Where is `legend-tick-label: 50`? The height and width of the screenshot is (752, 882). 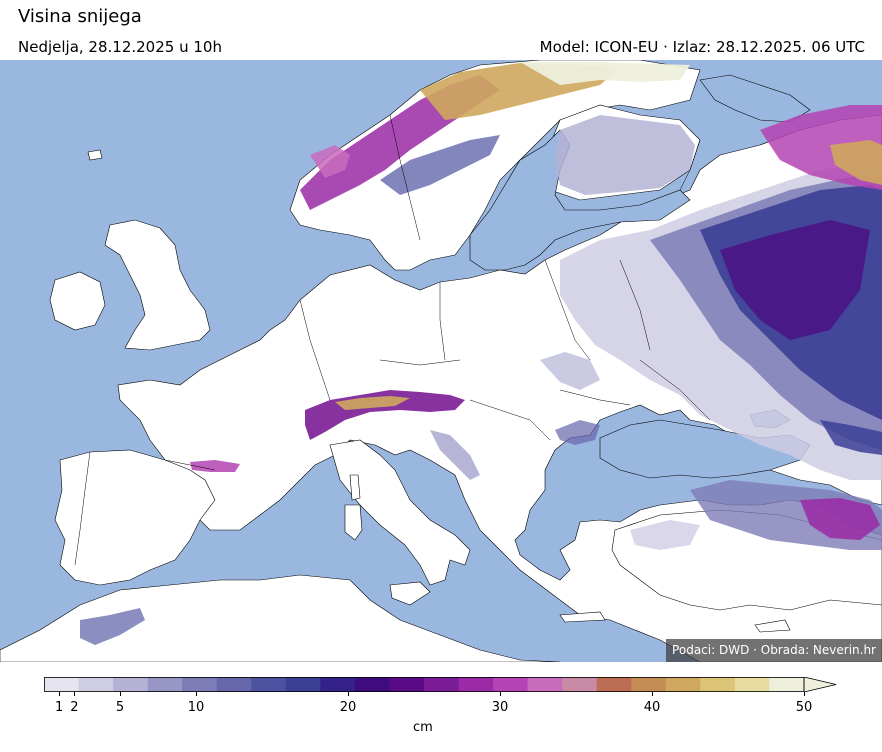
legend-tick-label: 50 is located at coordinates (804, 707).